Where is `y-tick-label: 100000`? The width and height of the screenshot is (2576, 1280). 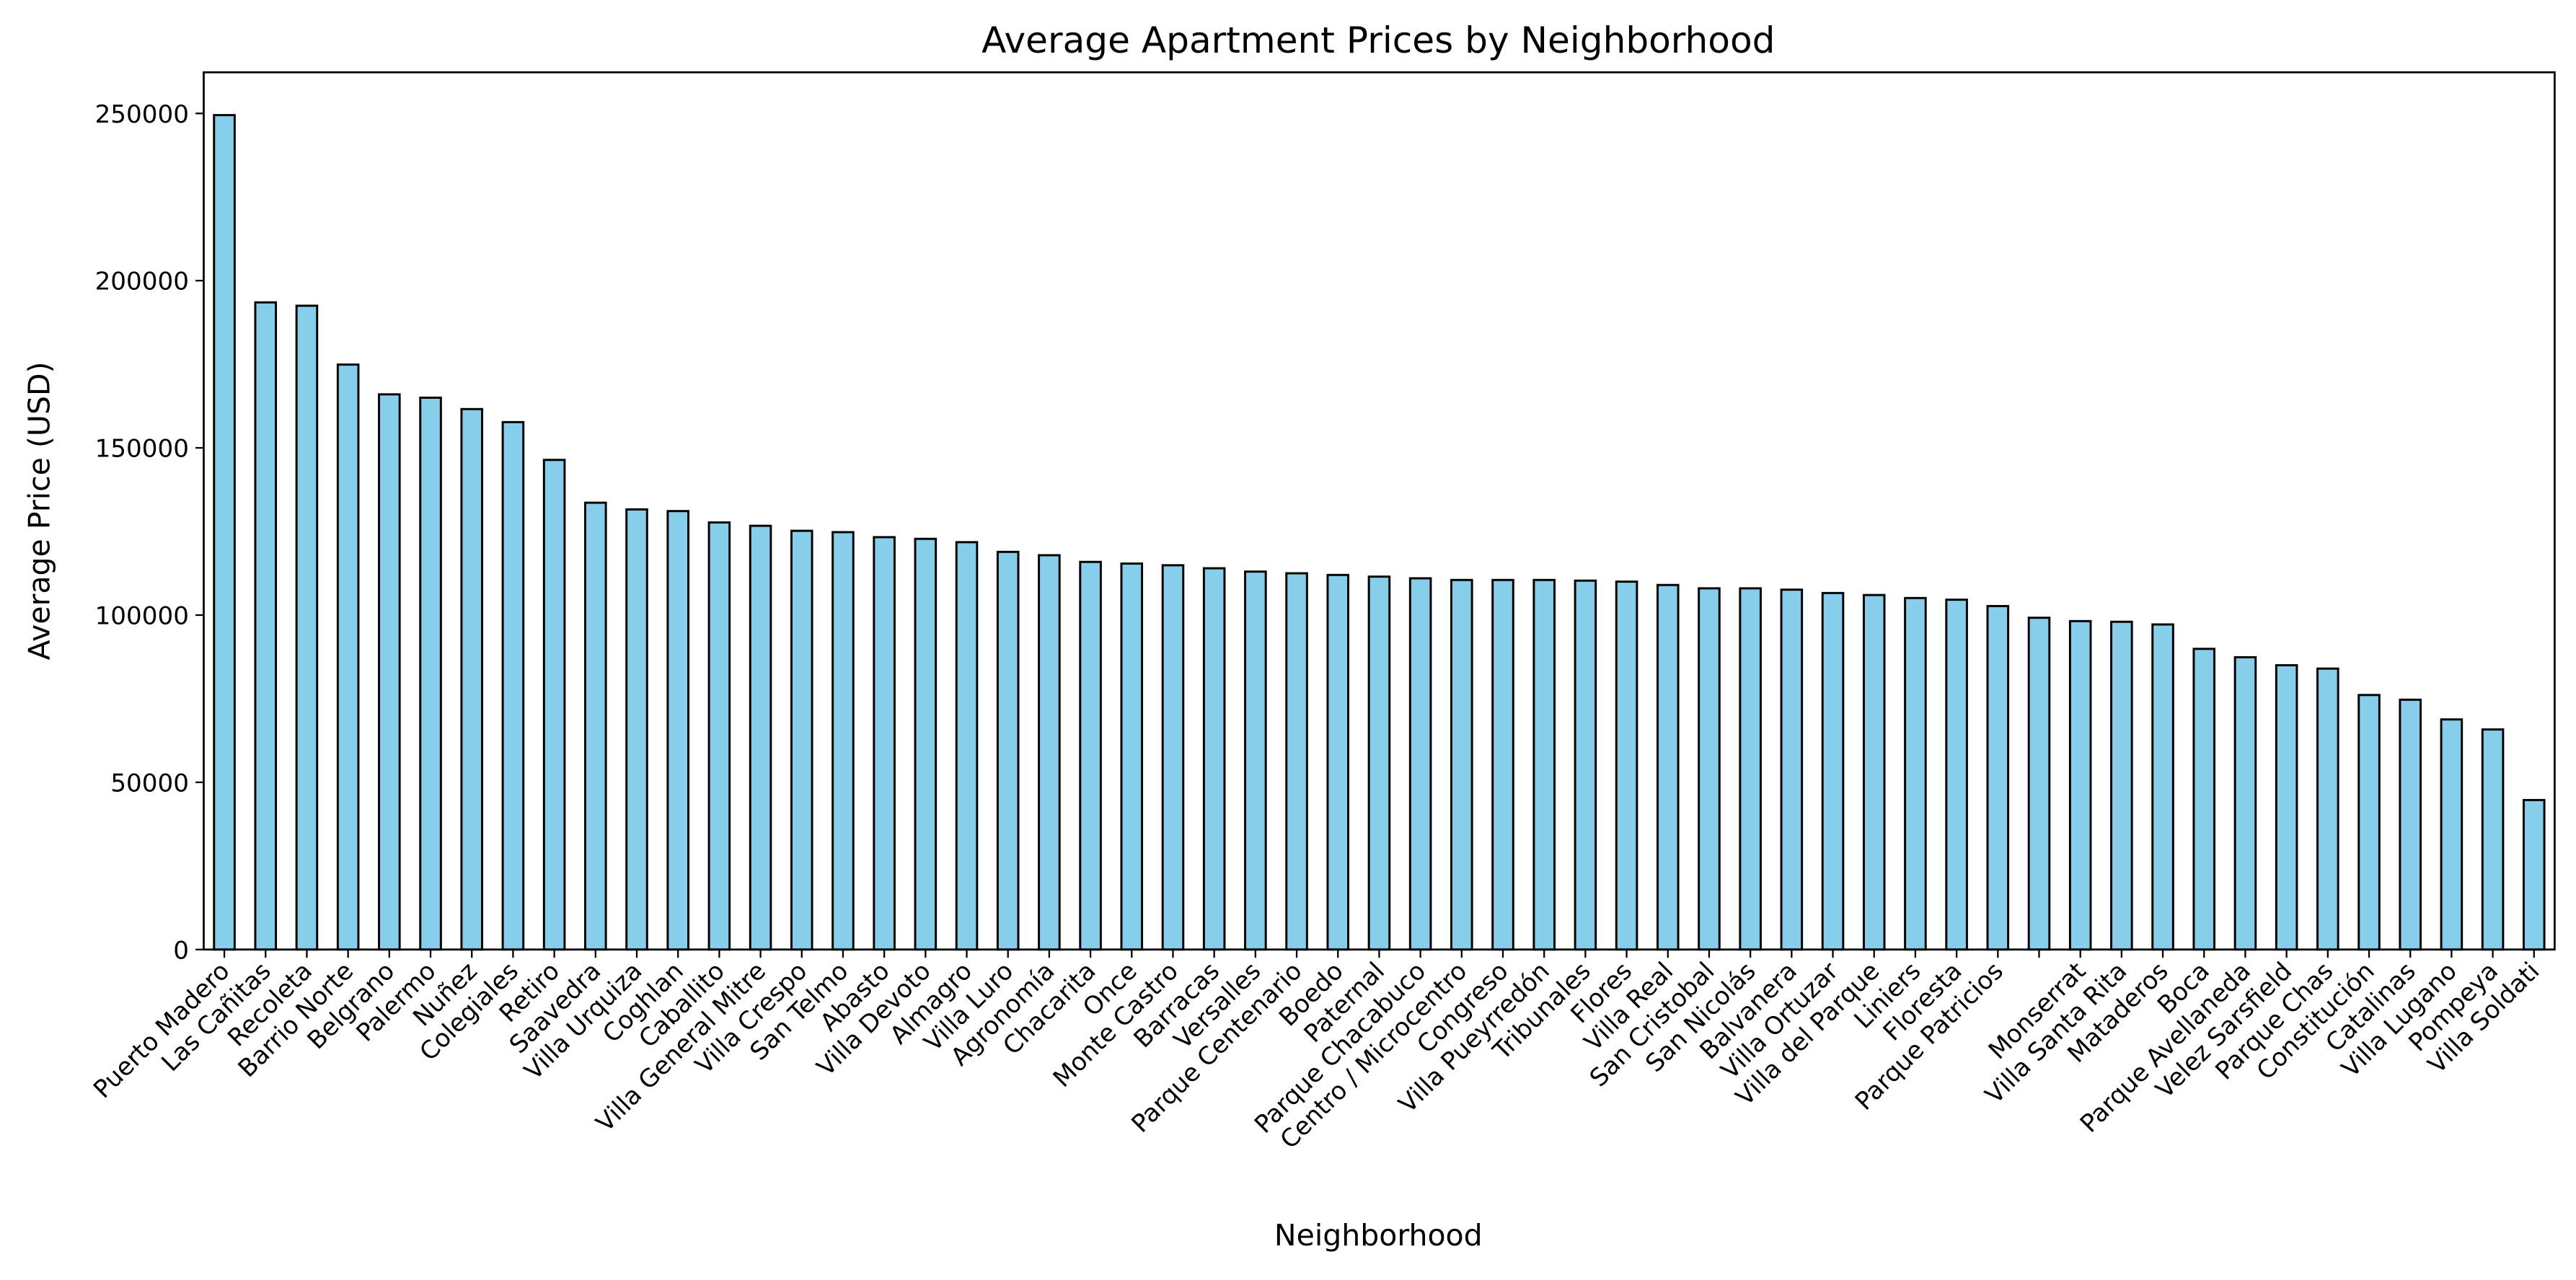
y-tick-label: 100000 is located at coordinates (142, 615).